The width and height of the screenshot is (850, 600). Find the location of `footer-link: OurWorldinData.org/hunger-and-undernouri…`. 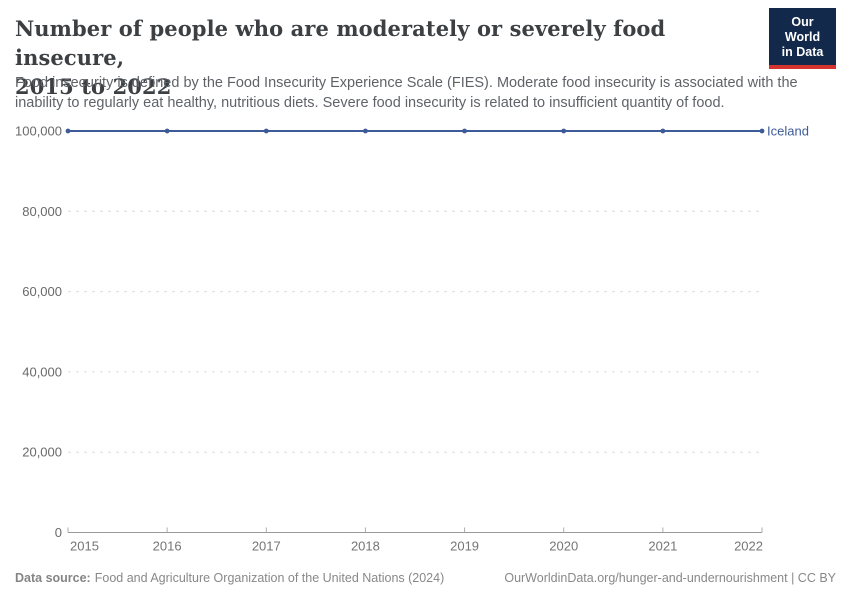

footer-link: OurWorldinData.org/hunger-and-undernouri… is located at coordinates (670, 578).